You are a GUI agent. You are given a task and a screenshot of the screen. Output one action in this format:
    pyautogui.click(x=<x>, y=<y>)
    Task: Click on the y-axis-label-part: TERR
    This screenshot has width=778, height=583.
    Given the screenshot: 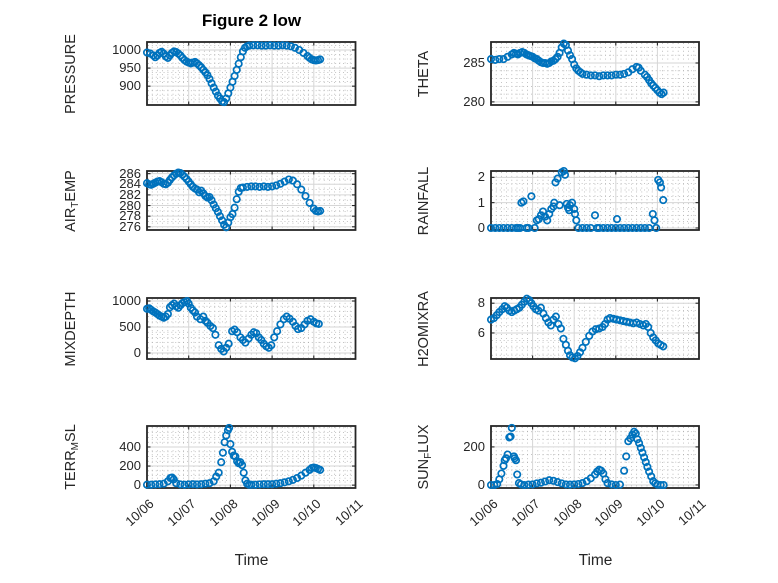 What is the action you would take?
    pyautogui.click(x=71, y=470)
    